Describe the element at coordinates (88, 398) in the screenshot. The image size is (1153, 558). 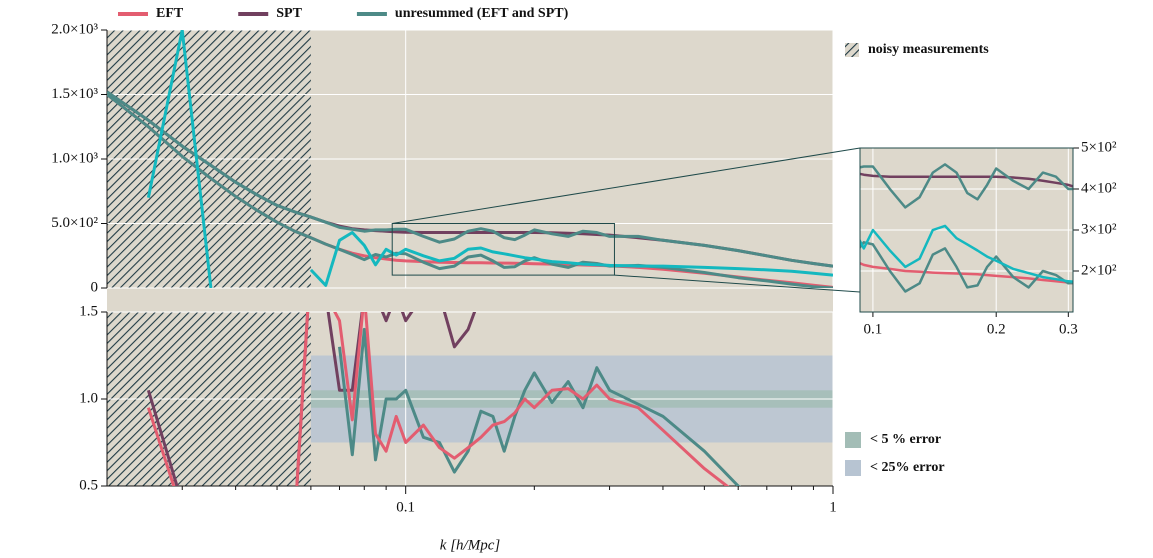
I see `y-tick-label: 1.0` at that location.